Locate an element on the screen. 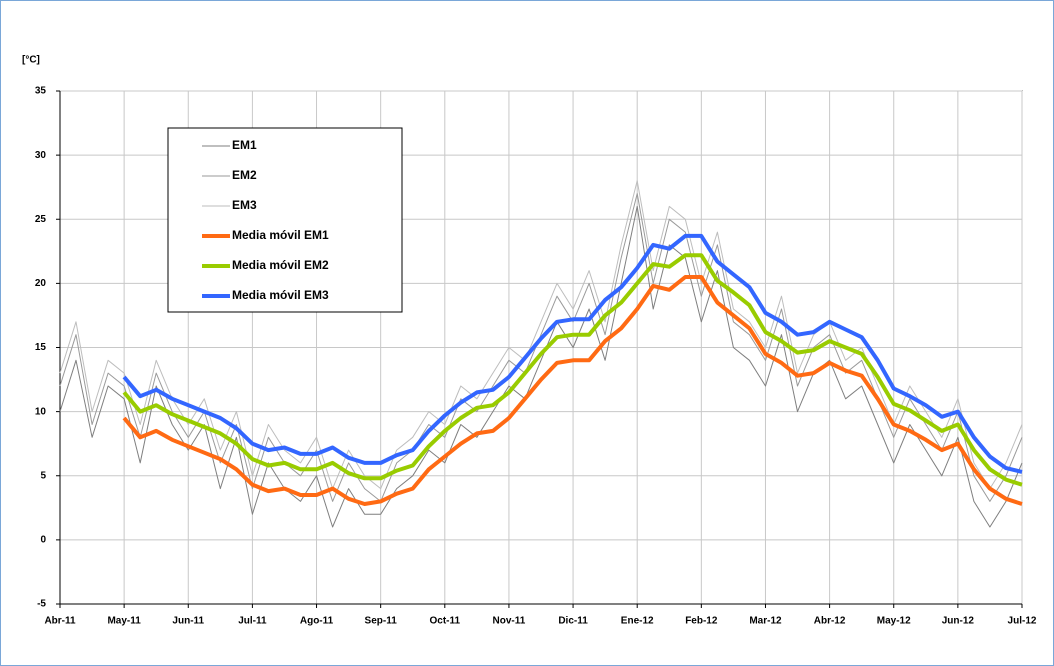 The width and height of the screenshot is (1054, 666). y-tick-label: 35 is located at coordinates (41, 91).